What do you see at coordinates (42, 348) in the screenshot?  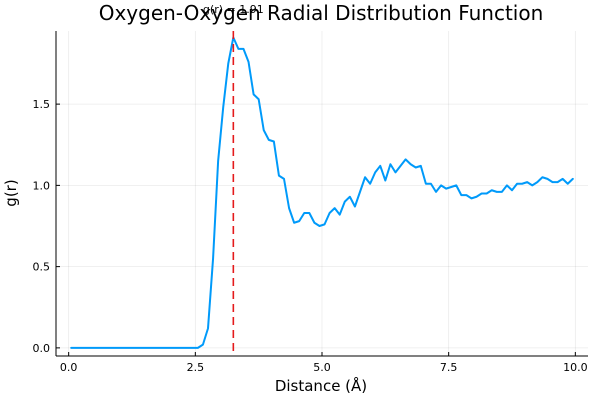 I see `y-tick-label: 0.0` at bounding box center [42, 348].